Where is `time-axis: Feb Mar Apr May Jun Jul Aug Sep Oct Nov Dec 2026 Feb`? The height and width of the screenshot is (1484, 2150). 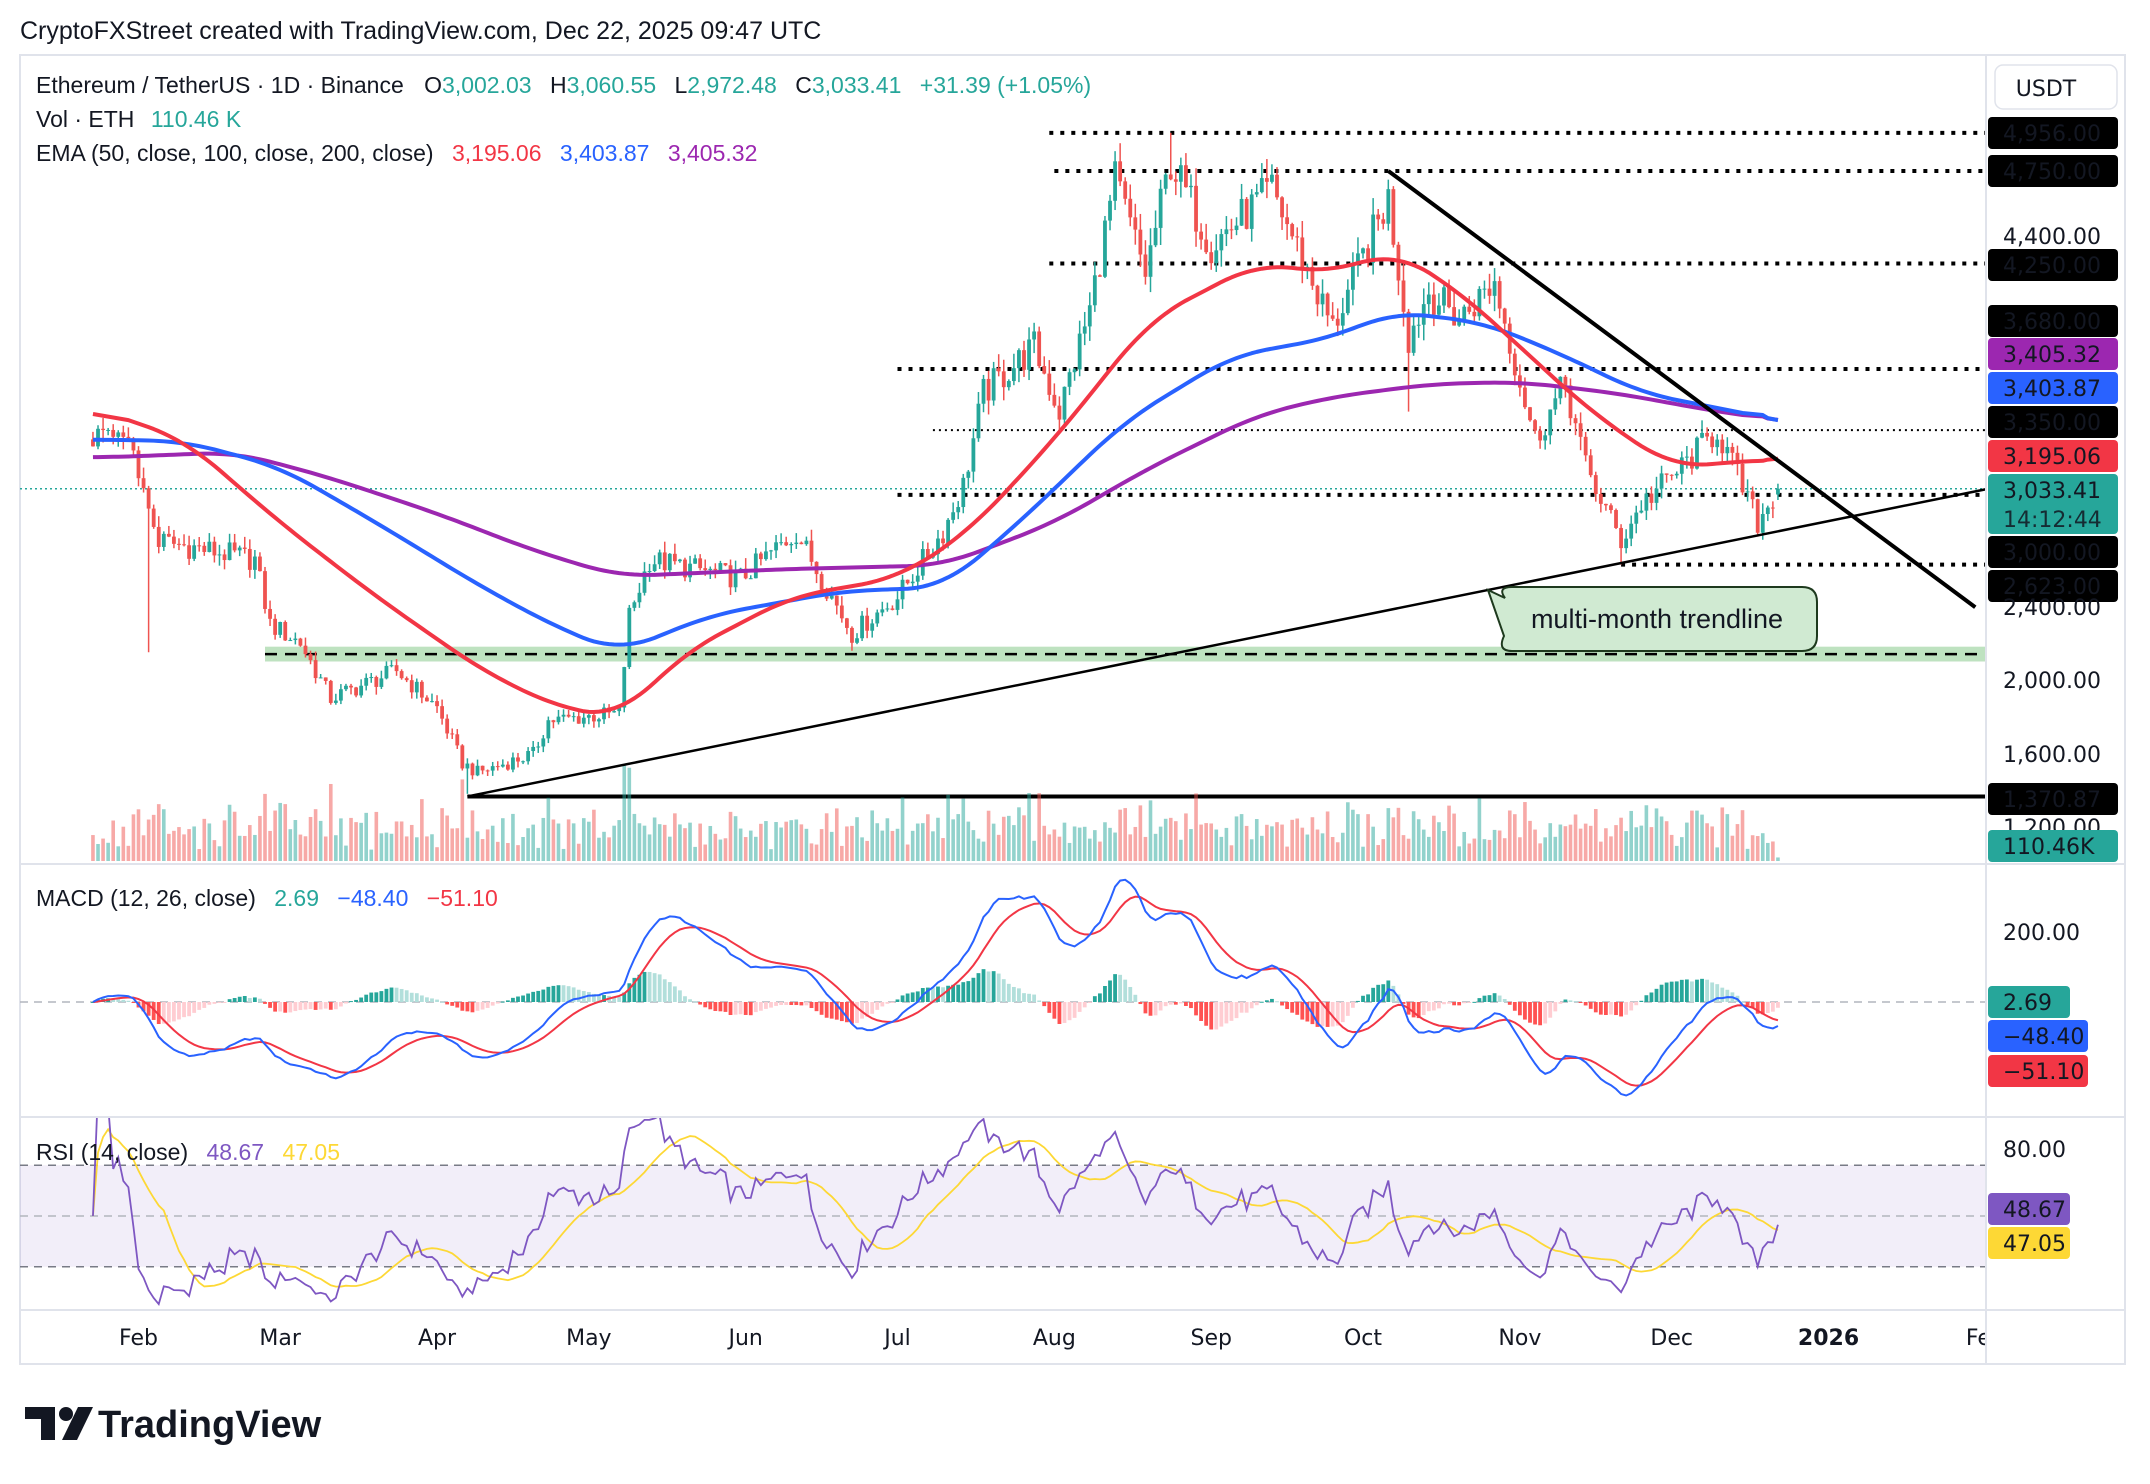
time-axis: Feb Mar Apr May Jun Jul Aug Sep Oct Nov Dec 2026 Feb is located at coordinates (1062, 1338).